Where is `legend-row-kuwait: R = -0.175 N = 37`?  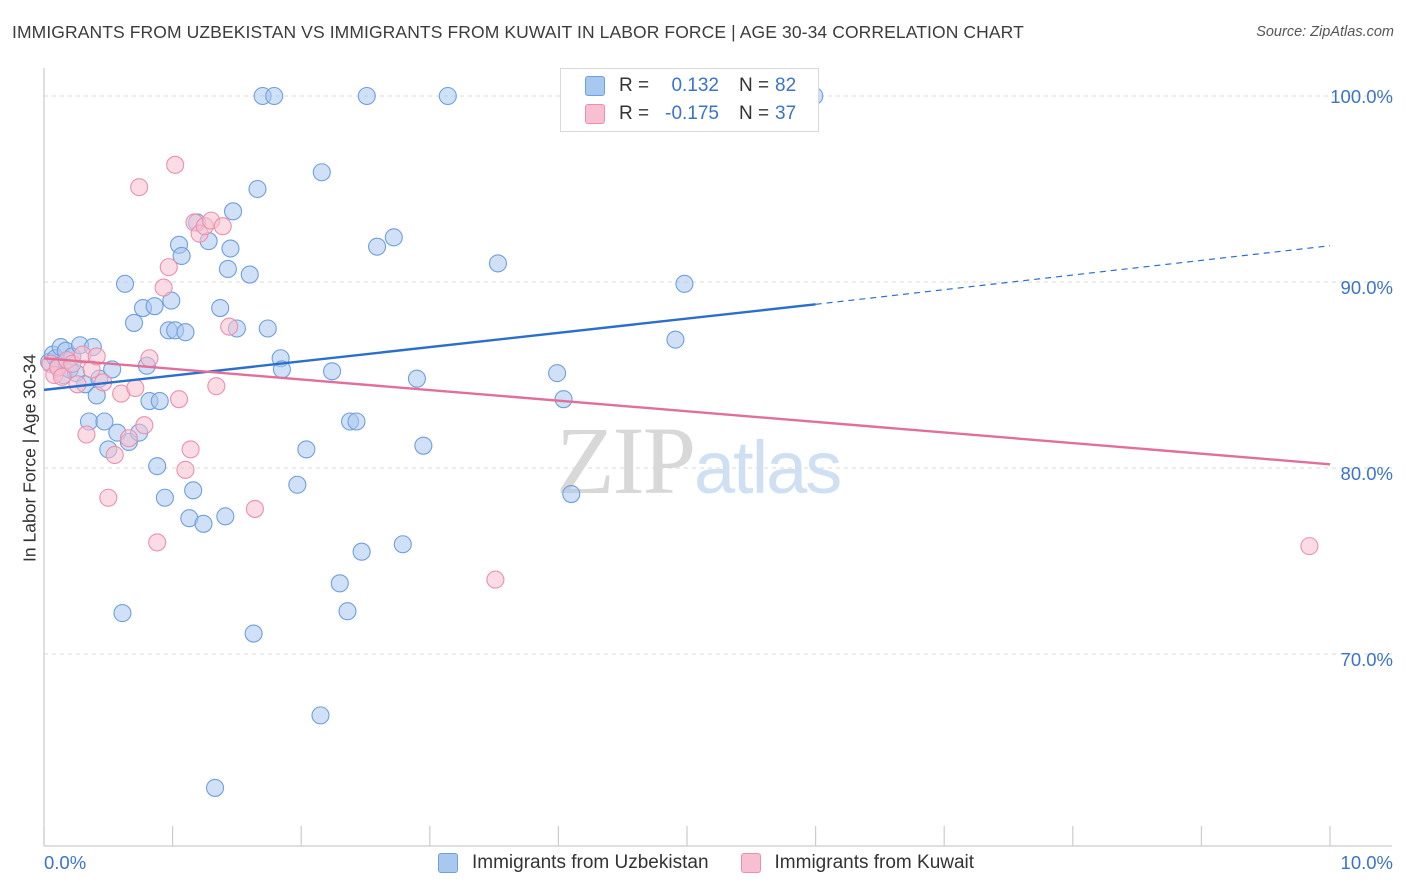 legend-row-kuwait: R = -0.175 N = 37 is located at coordinates (678, 114).